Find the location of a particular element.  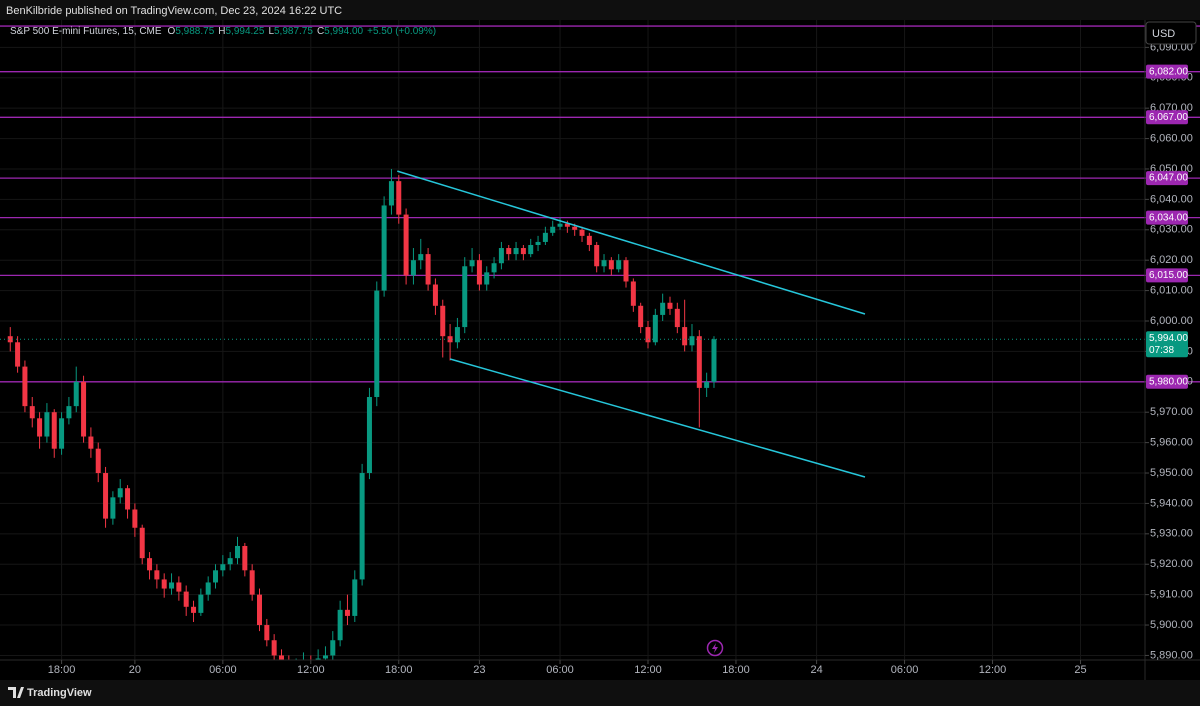

header-bar is located at coordinates (600, 10).